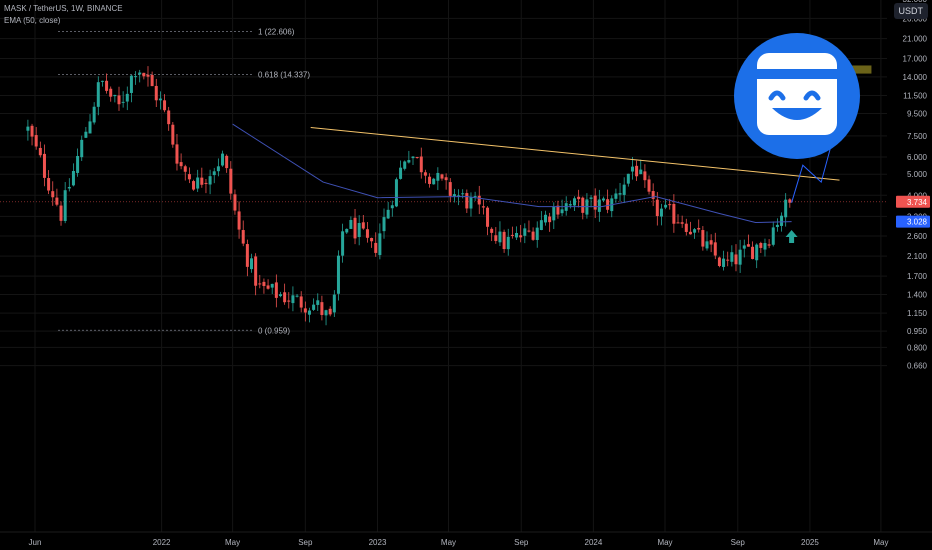 The width and height of the screenshot is (932, 550). Describe the element at coordinates (917, 114) in the screenshot. I see `price-tick-label: 9.500` at that location.